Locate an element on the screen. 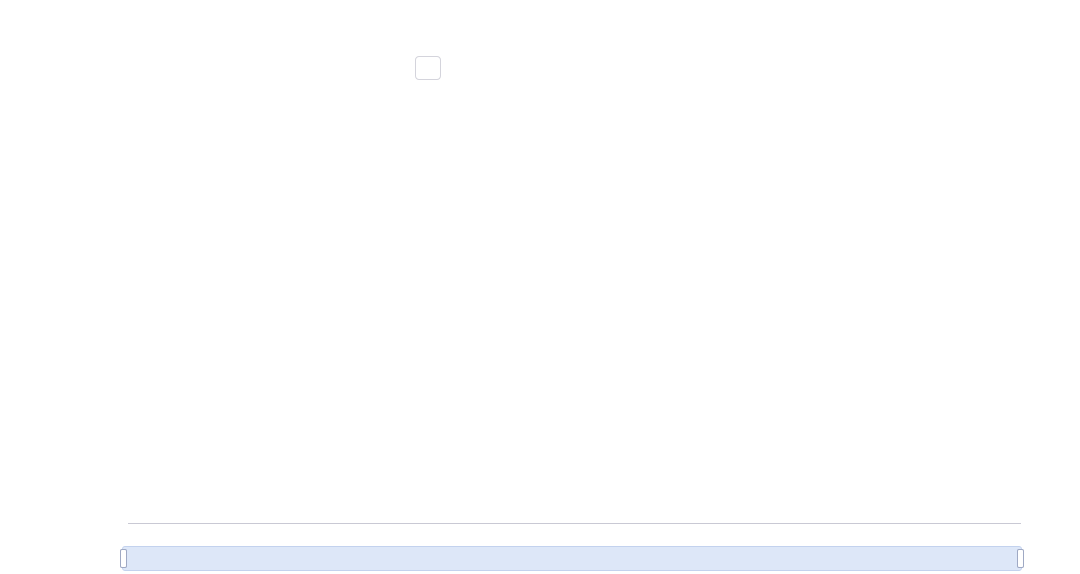 This screenshot has height=574, width=1080. legend is located at coordinates (428, 68).